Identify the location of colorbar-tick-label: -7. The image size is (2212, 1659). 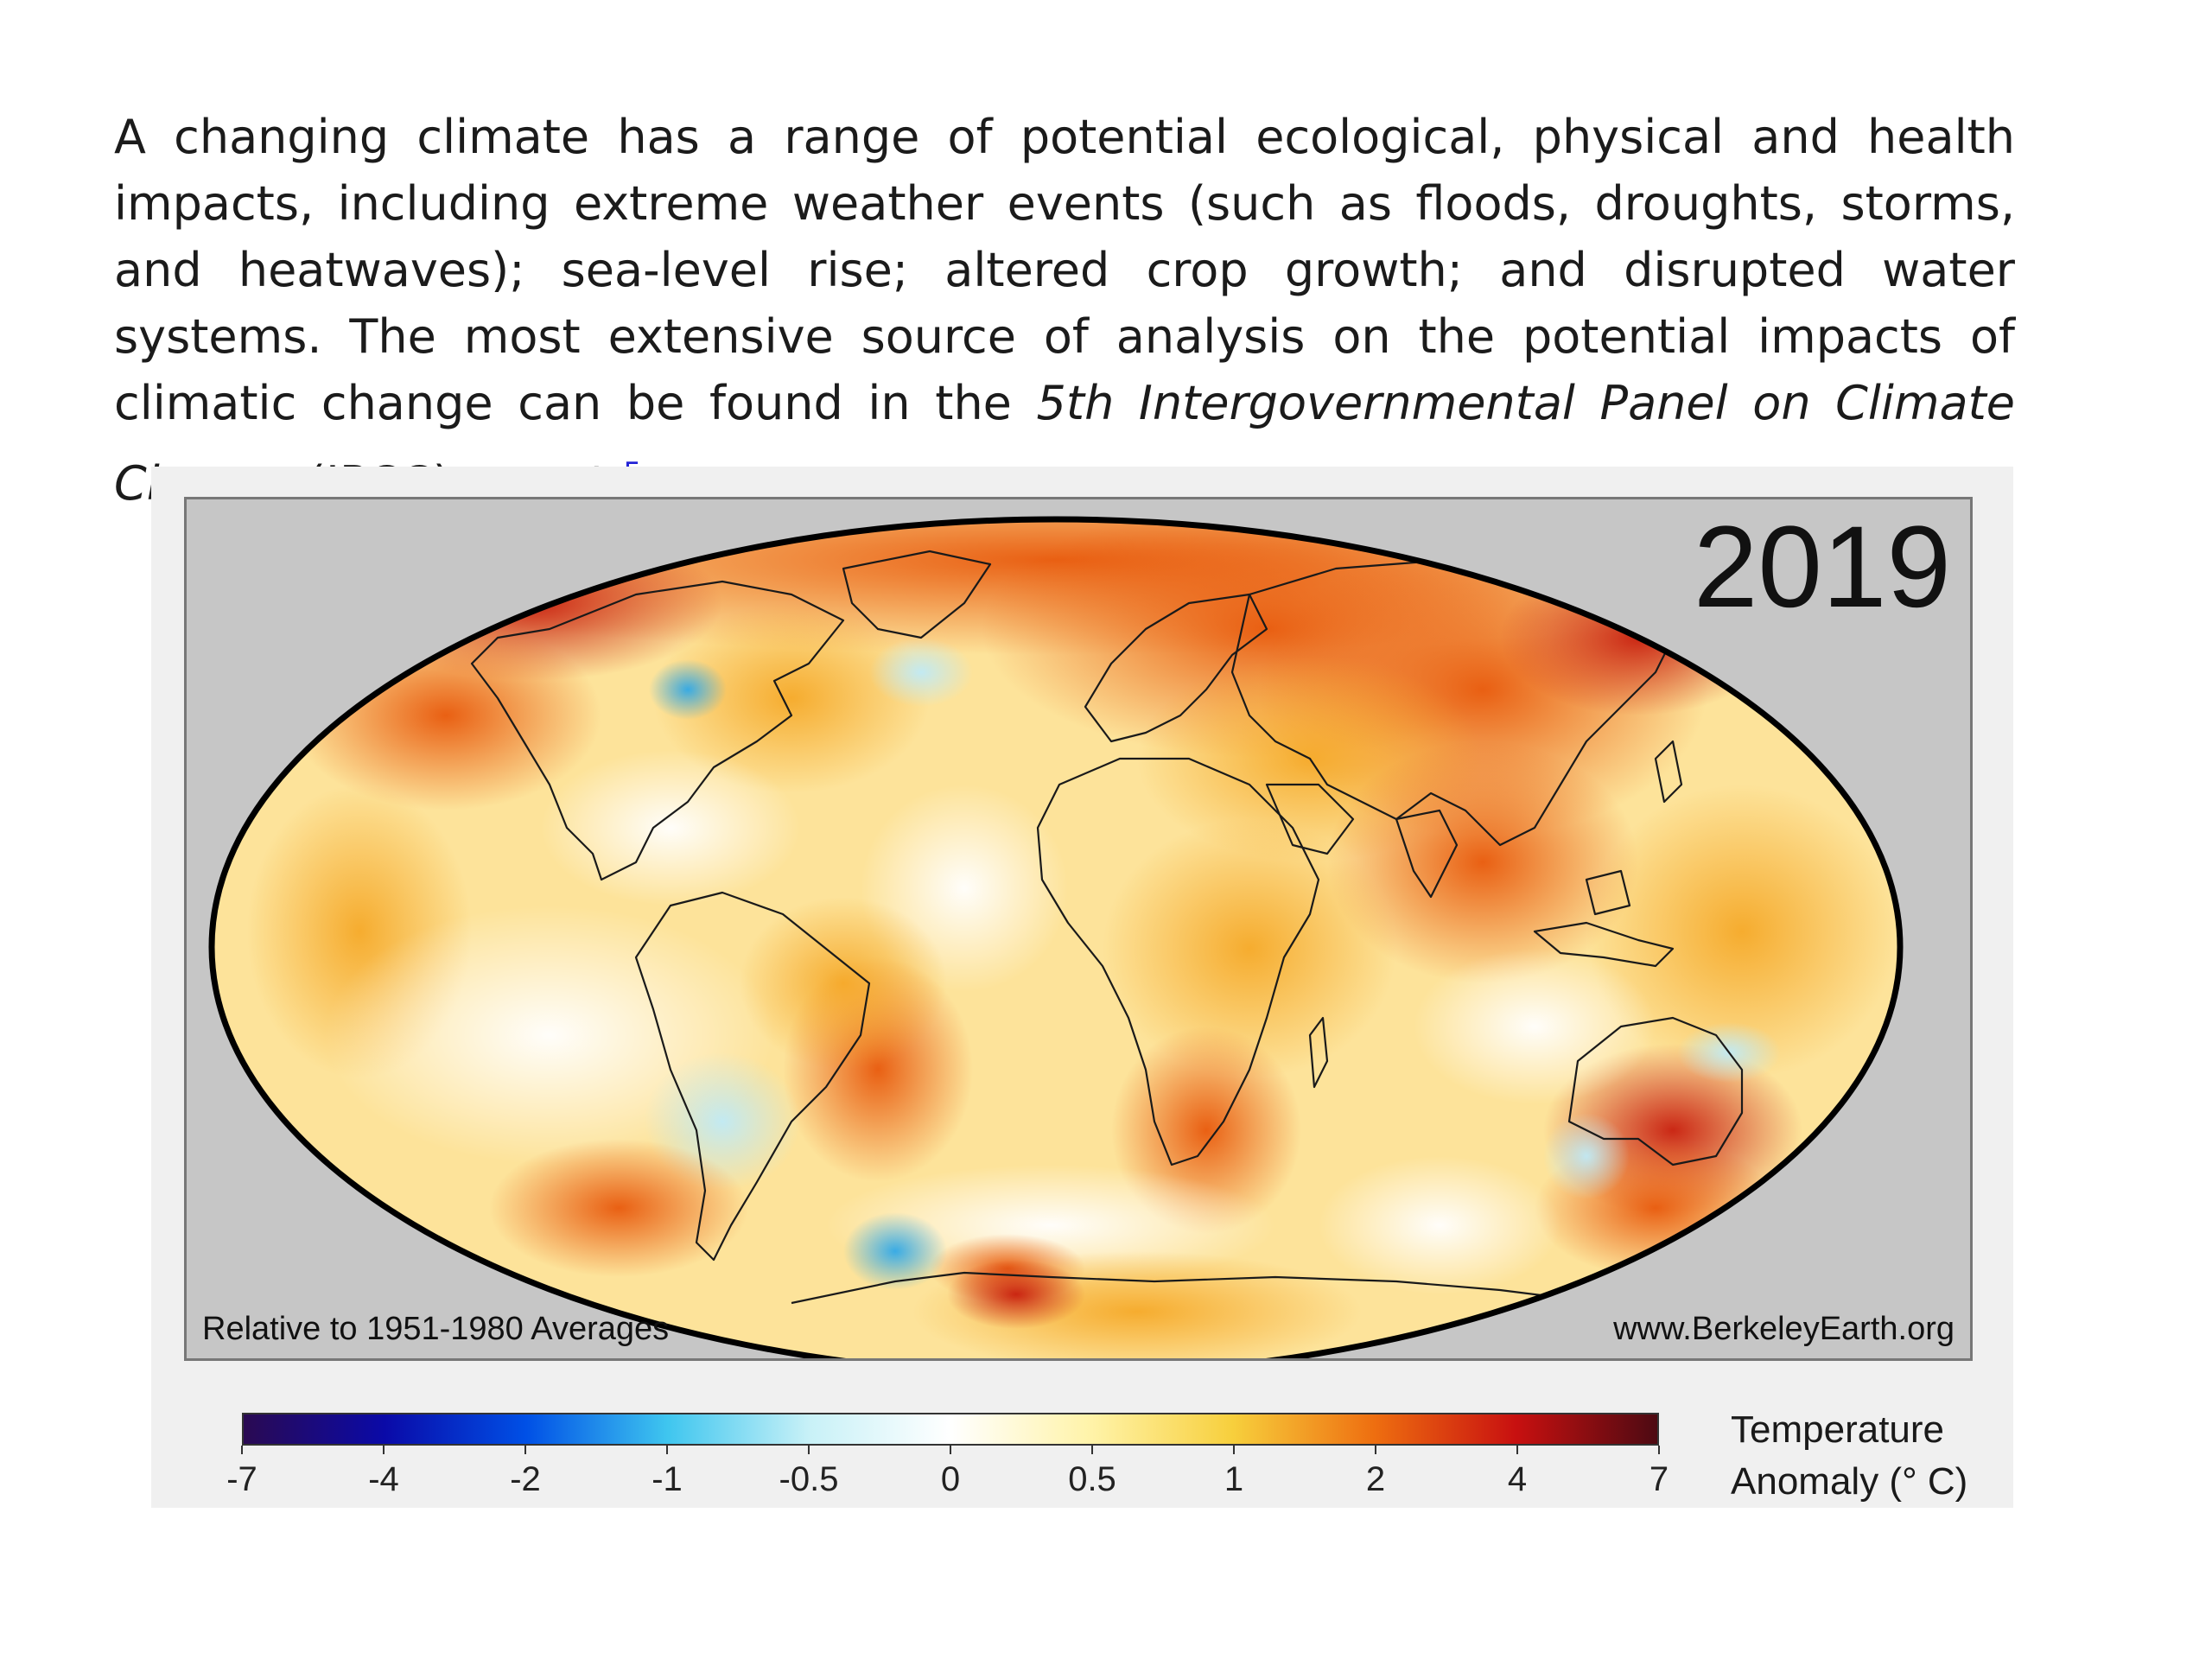
(241, 1479).